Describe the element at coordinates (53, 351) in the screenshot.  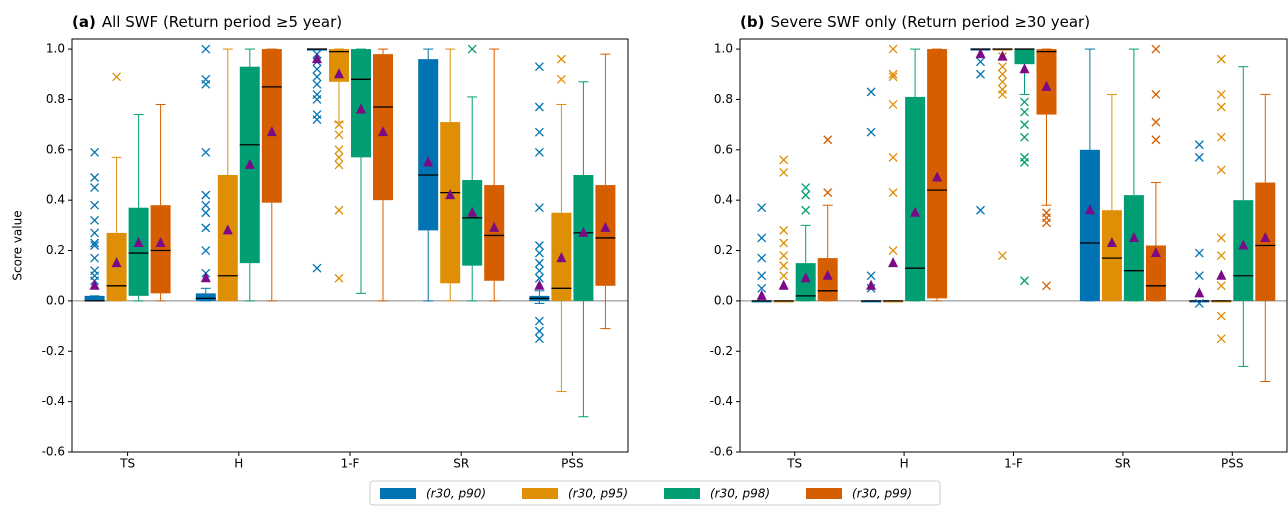
I see `y-tick-label: -0.2` at that location.